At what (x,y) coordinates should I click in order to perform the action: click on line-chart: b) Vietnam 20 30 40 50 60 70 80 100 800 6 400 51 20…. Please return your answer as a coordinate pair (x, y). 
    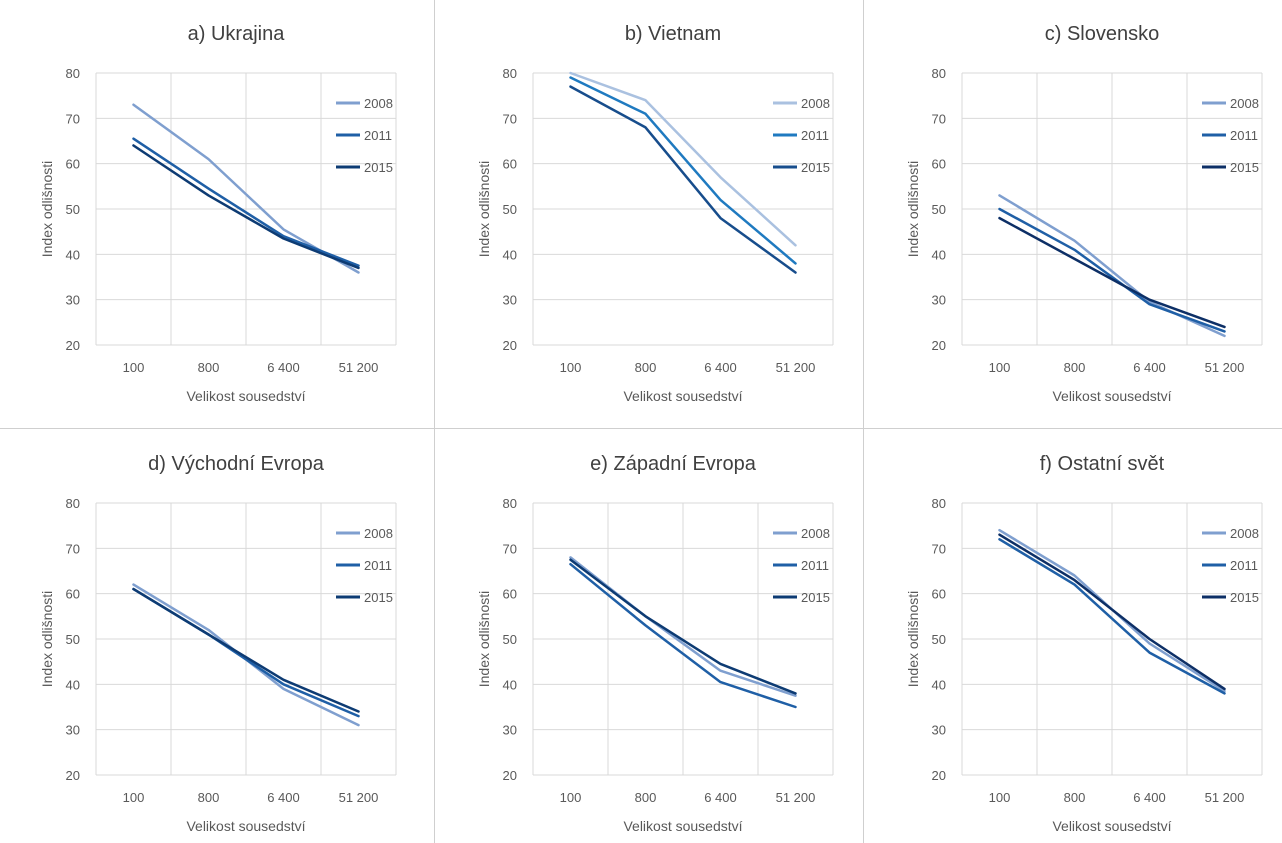
    Looking at the image, I should click on (655, 213).